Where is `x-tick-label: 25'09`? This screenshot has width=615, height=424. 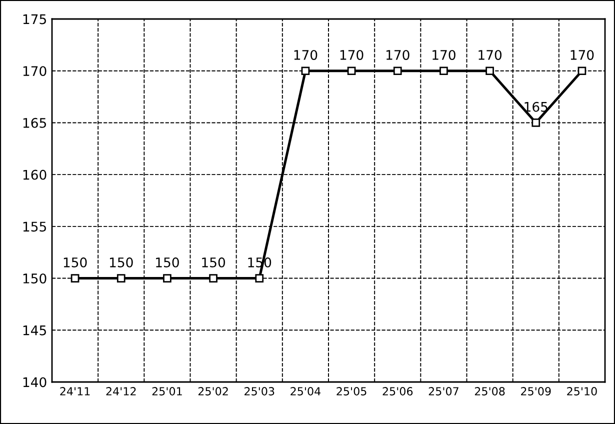
x-tick-label: 25'09 is located at coordinates (536, 391).